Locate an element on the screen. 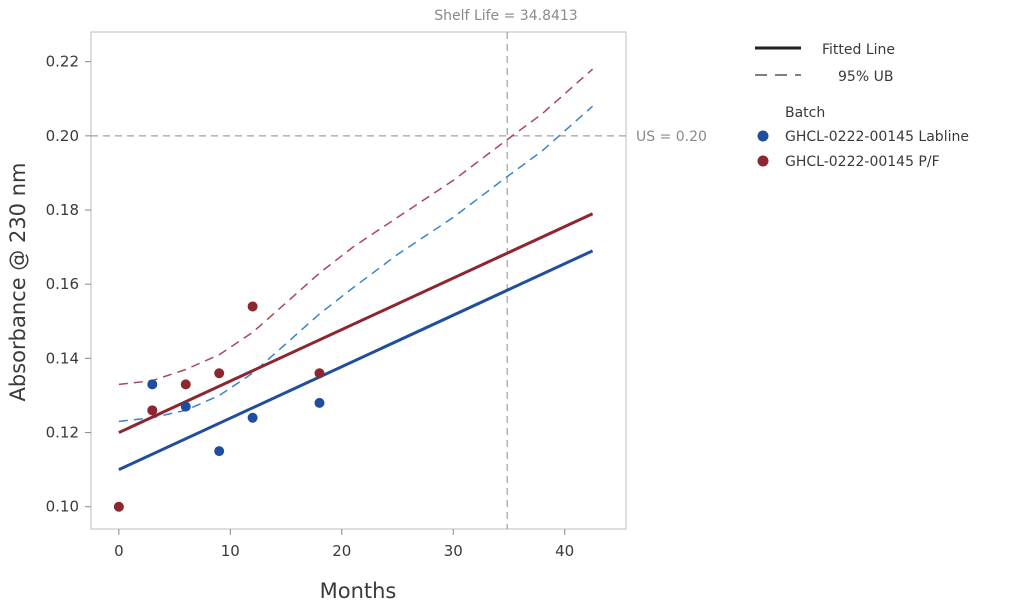  y-tick-label: 0.10 is located at coordinates (62, 507).